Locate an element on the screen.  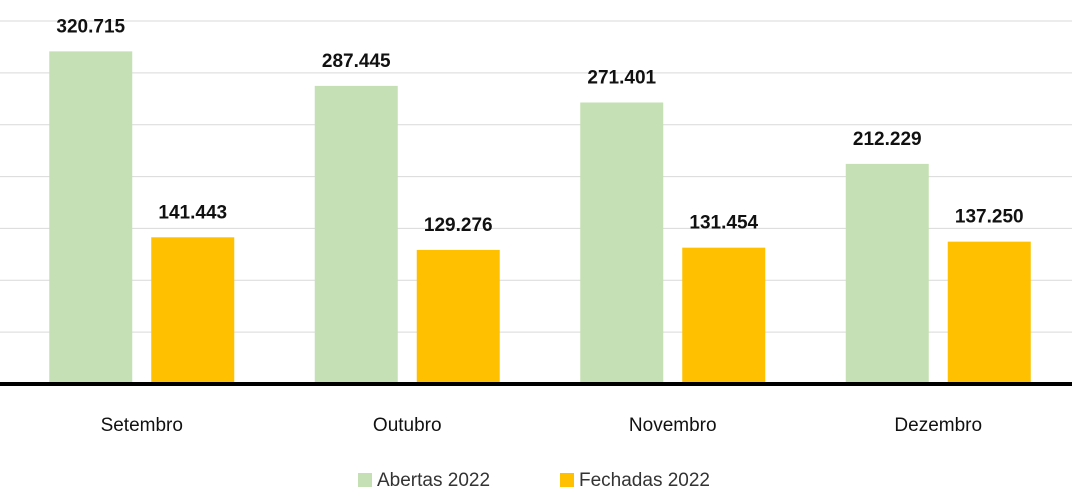
legend-label: Fechadas 2022 is located at coordinates (644, 480).